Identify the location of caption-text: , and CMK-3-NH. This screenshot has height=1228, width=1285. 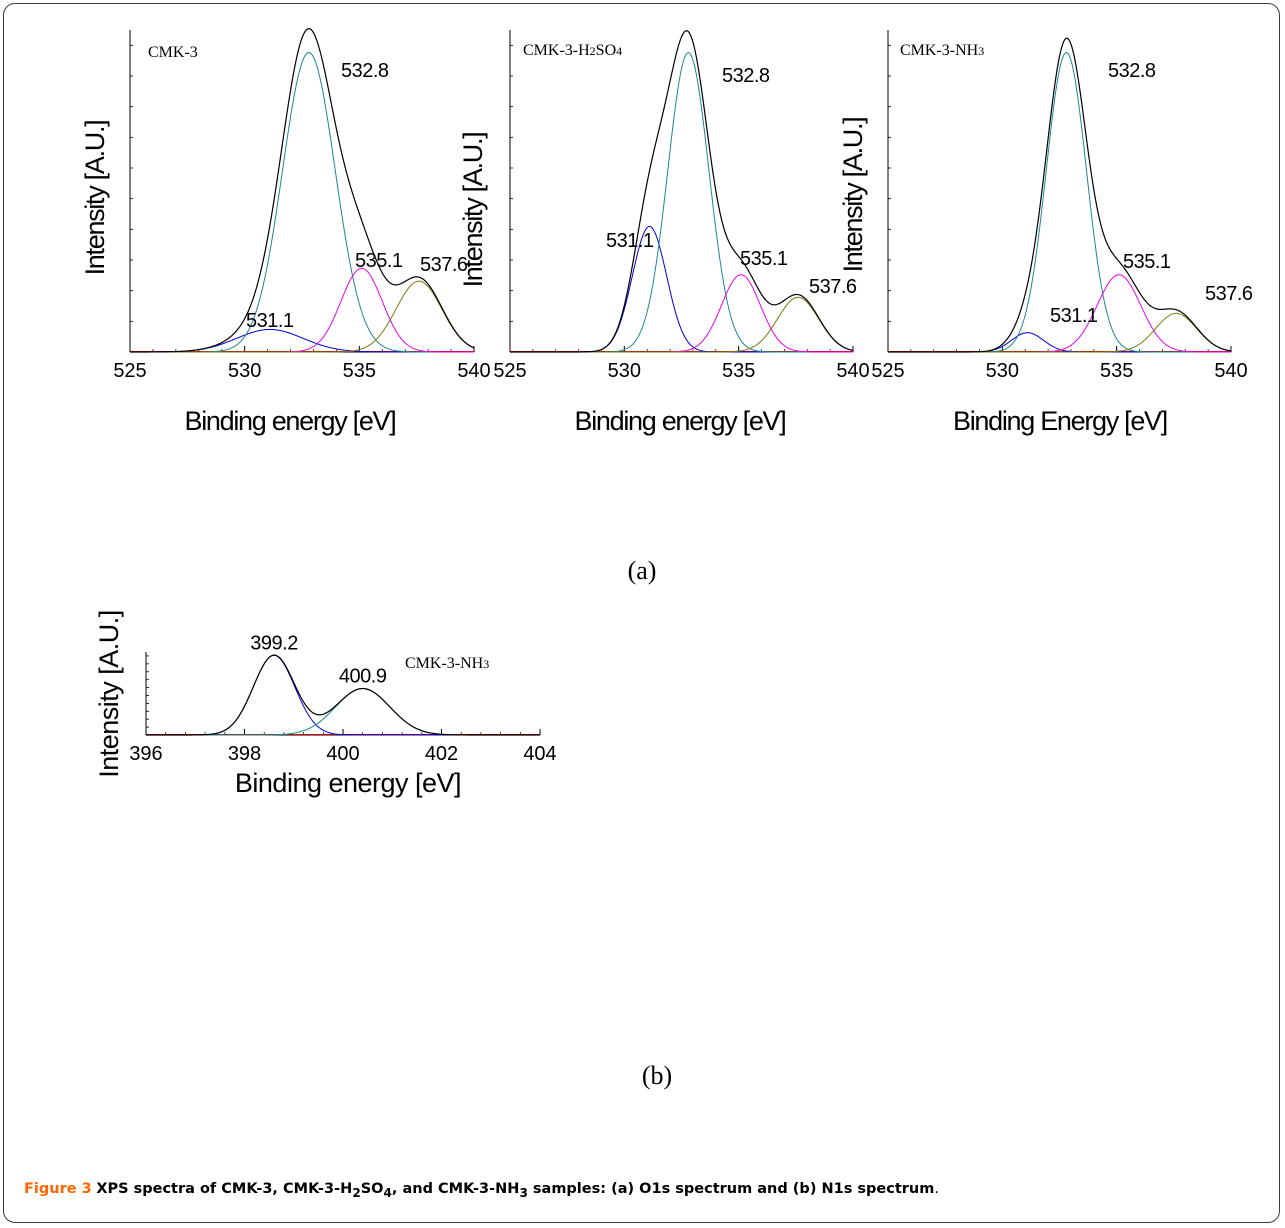
(455, 1189).